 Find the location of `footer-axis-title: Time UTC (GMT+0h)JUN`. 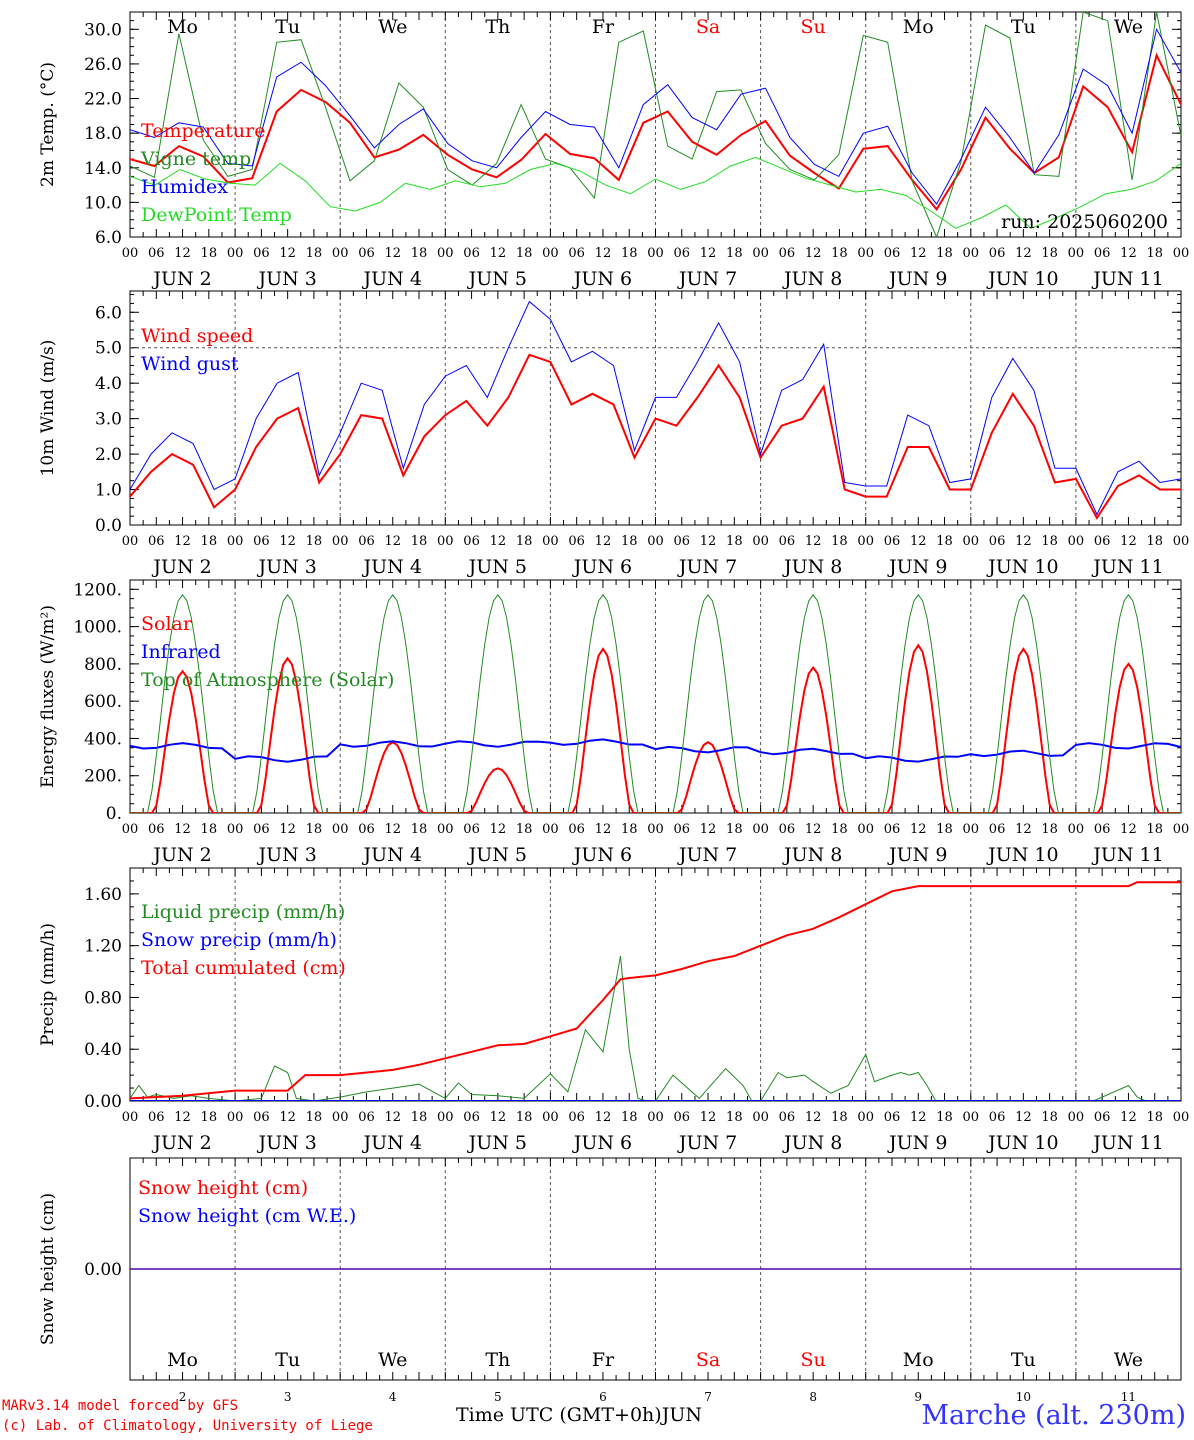

footer-axis-title: Time UTC (GMT+0h)JUN is located at coordinates (579, 1415).